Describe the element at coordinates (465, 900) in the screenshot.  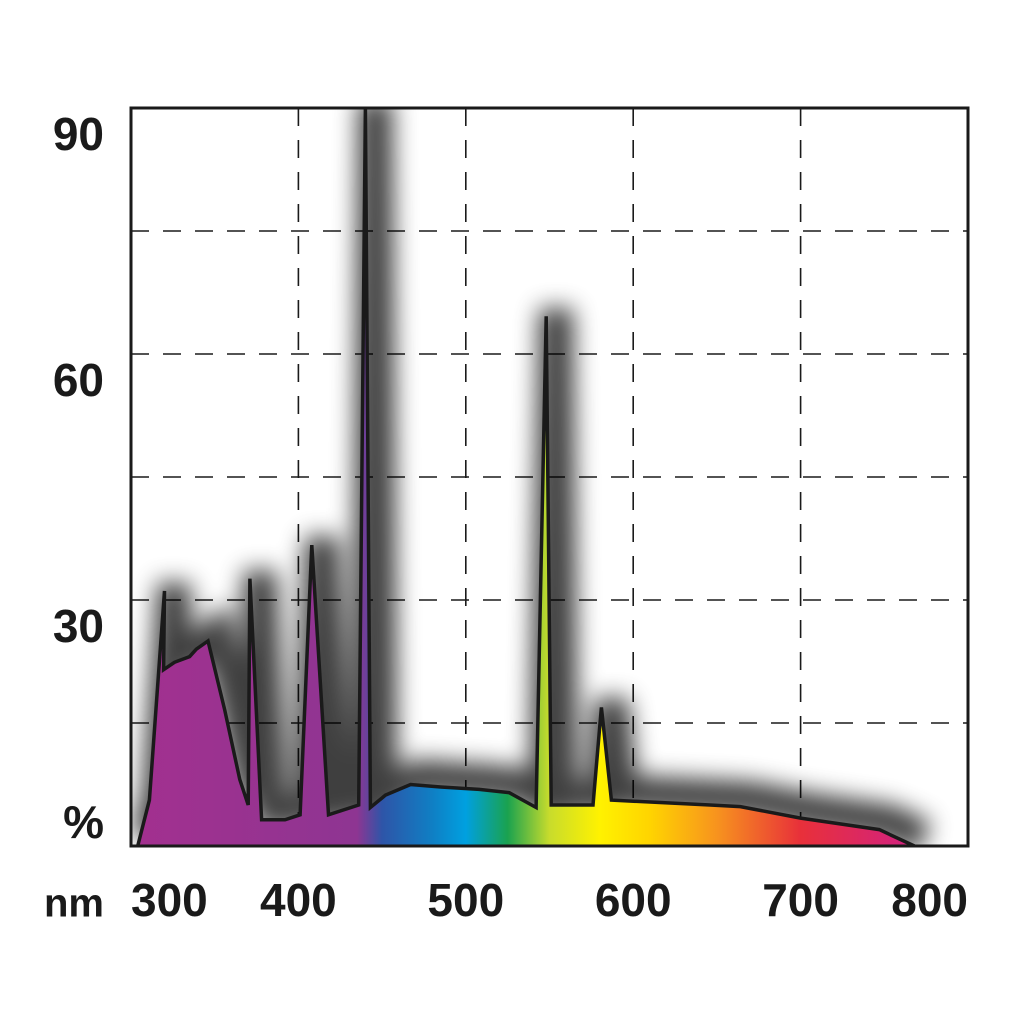
I see `x-tick-label: 500` at that location.